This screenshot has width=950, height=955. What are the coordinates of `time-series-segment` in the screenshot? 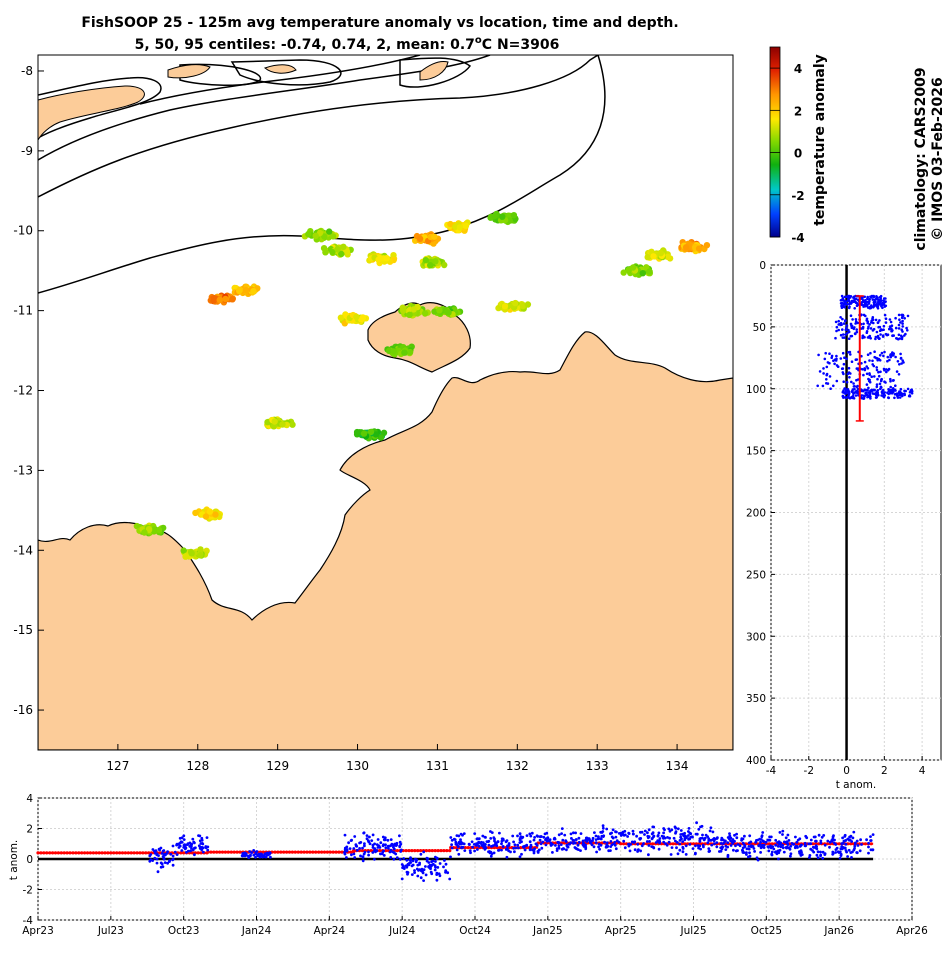 It's located at (796, 845).